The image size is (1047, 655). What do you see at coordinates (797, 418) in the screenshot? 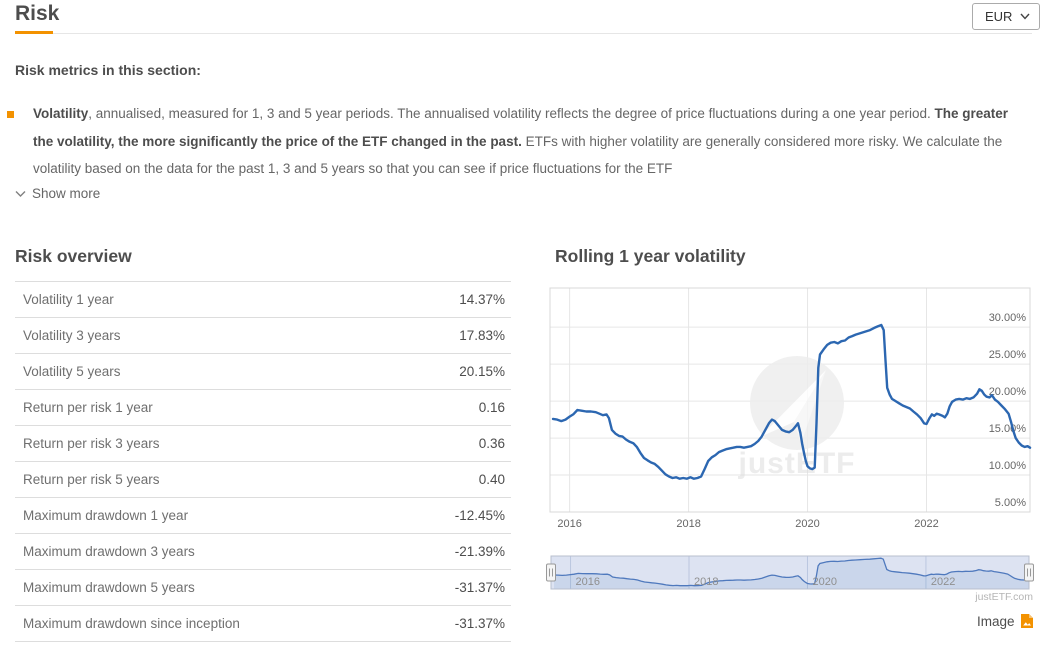
I see `justetf-watermark: justETF` at bounding box center [797, 418].